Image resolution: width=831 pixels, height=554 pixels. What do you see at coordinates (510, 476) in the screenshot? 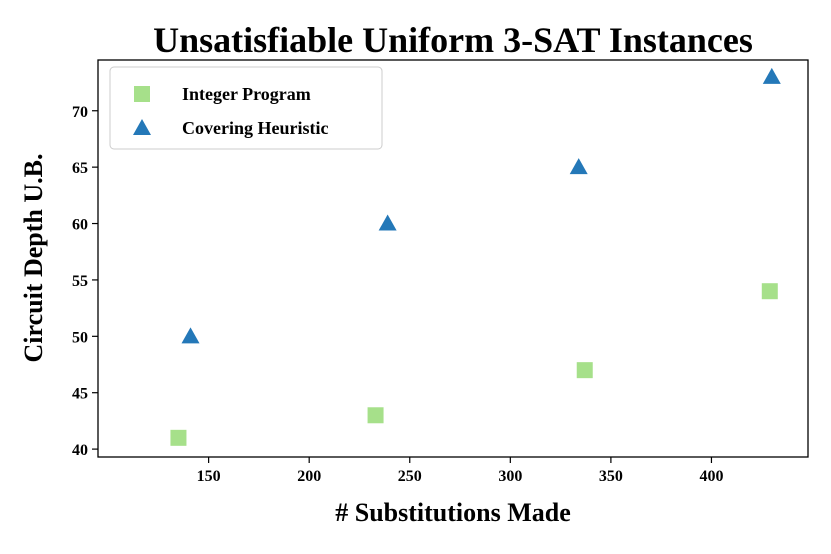
I see `x-tick-label: 300` at bounding box center [510, 476].